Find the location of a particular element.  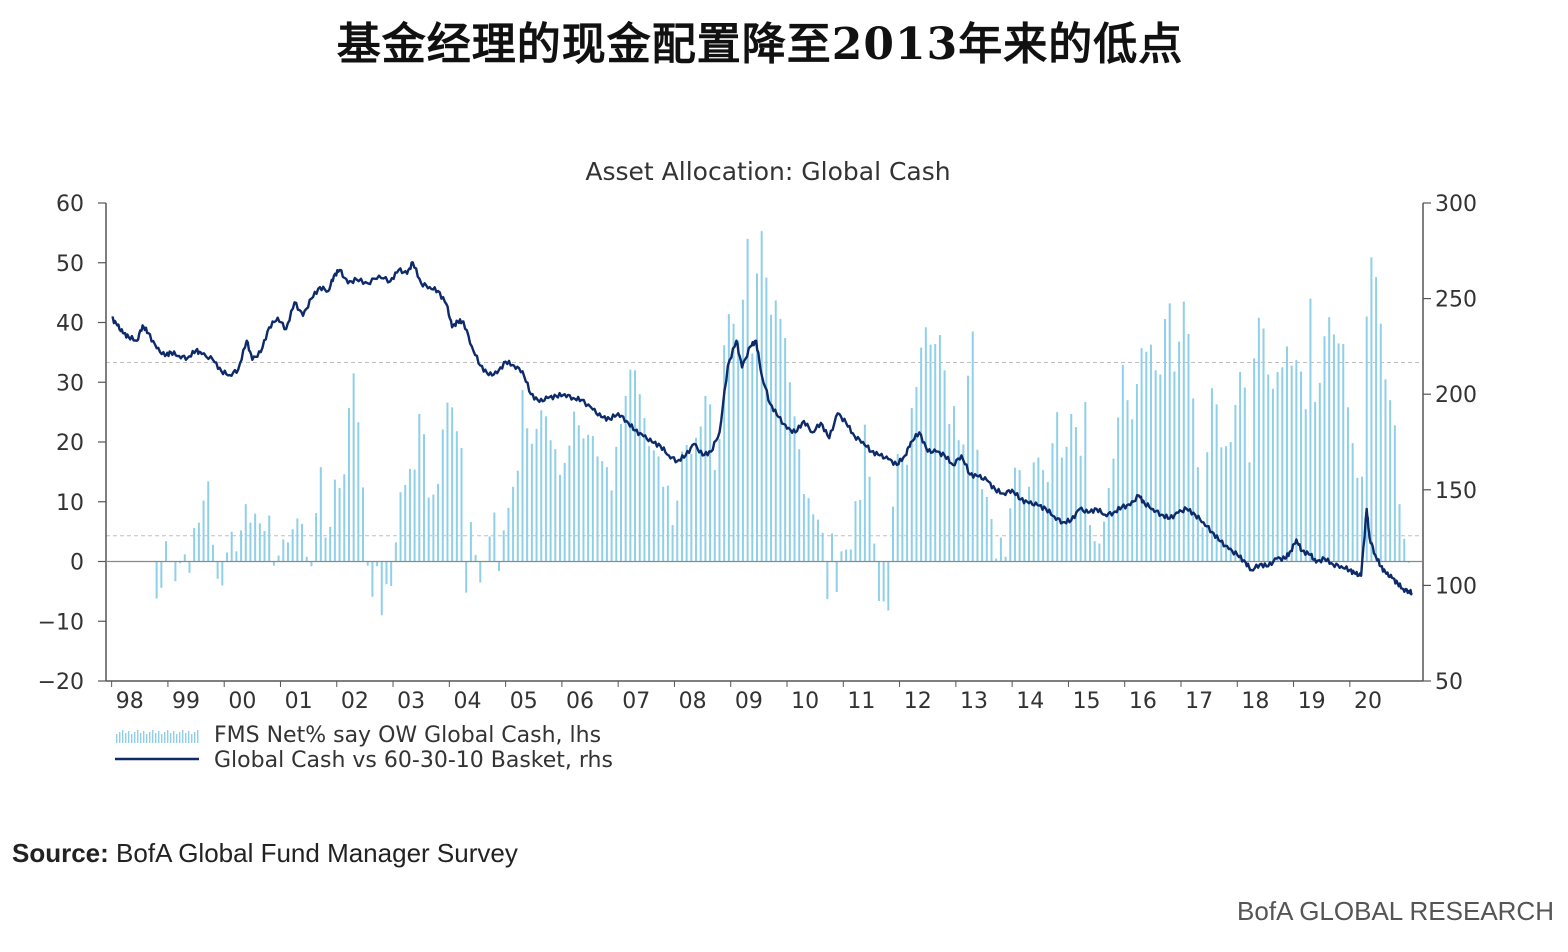

x-tick-label: 05 is located at coordinates (524, 701).